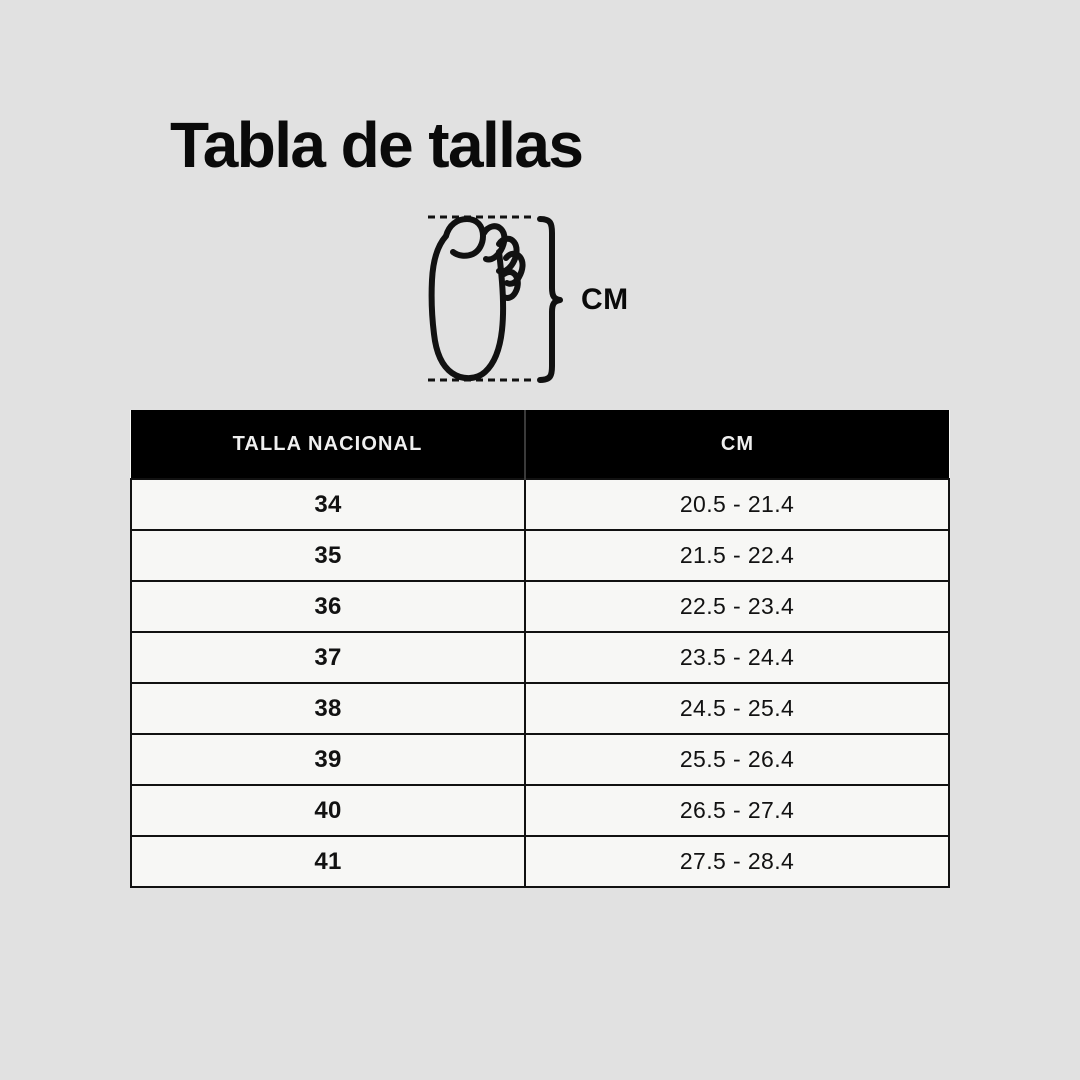 Image resolution: width=1080 pixels, height=1080 pixels. Describe the element at coordinates (328, 657) in the screenshot. I see `cell-size: 37` at that location.